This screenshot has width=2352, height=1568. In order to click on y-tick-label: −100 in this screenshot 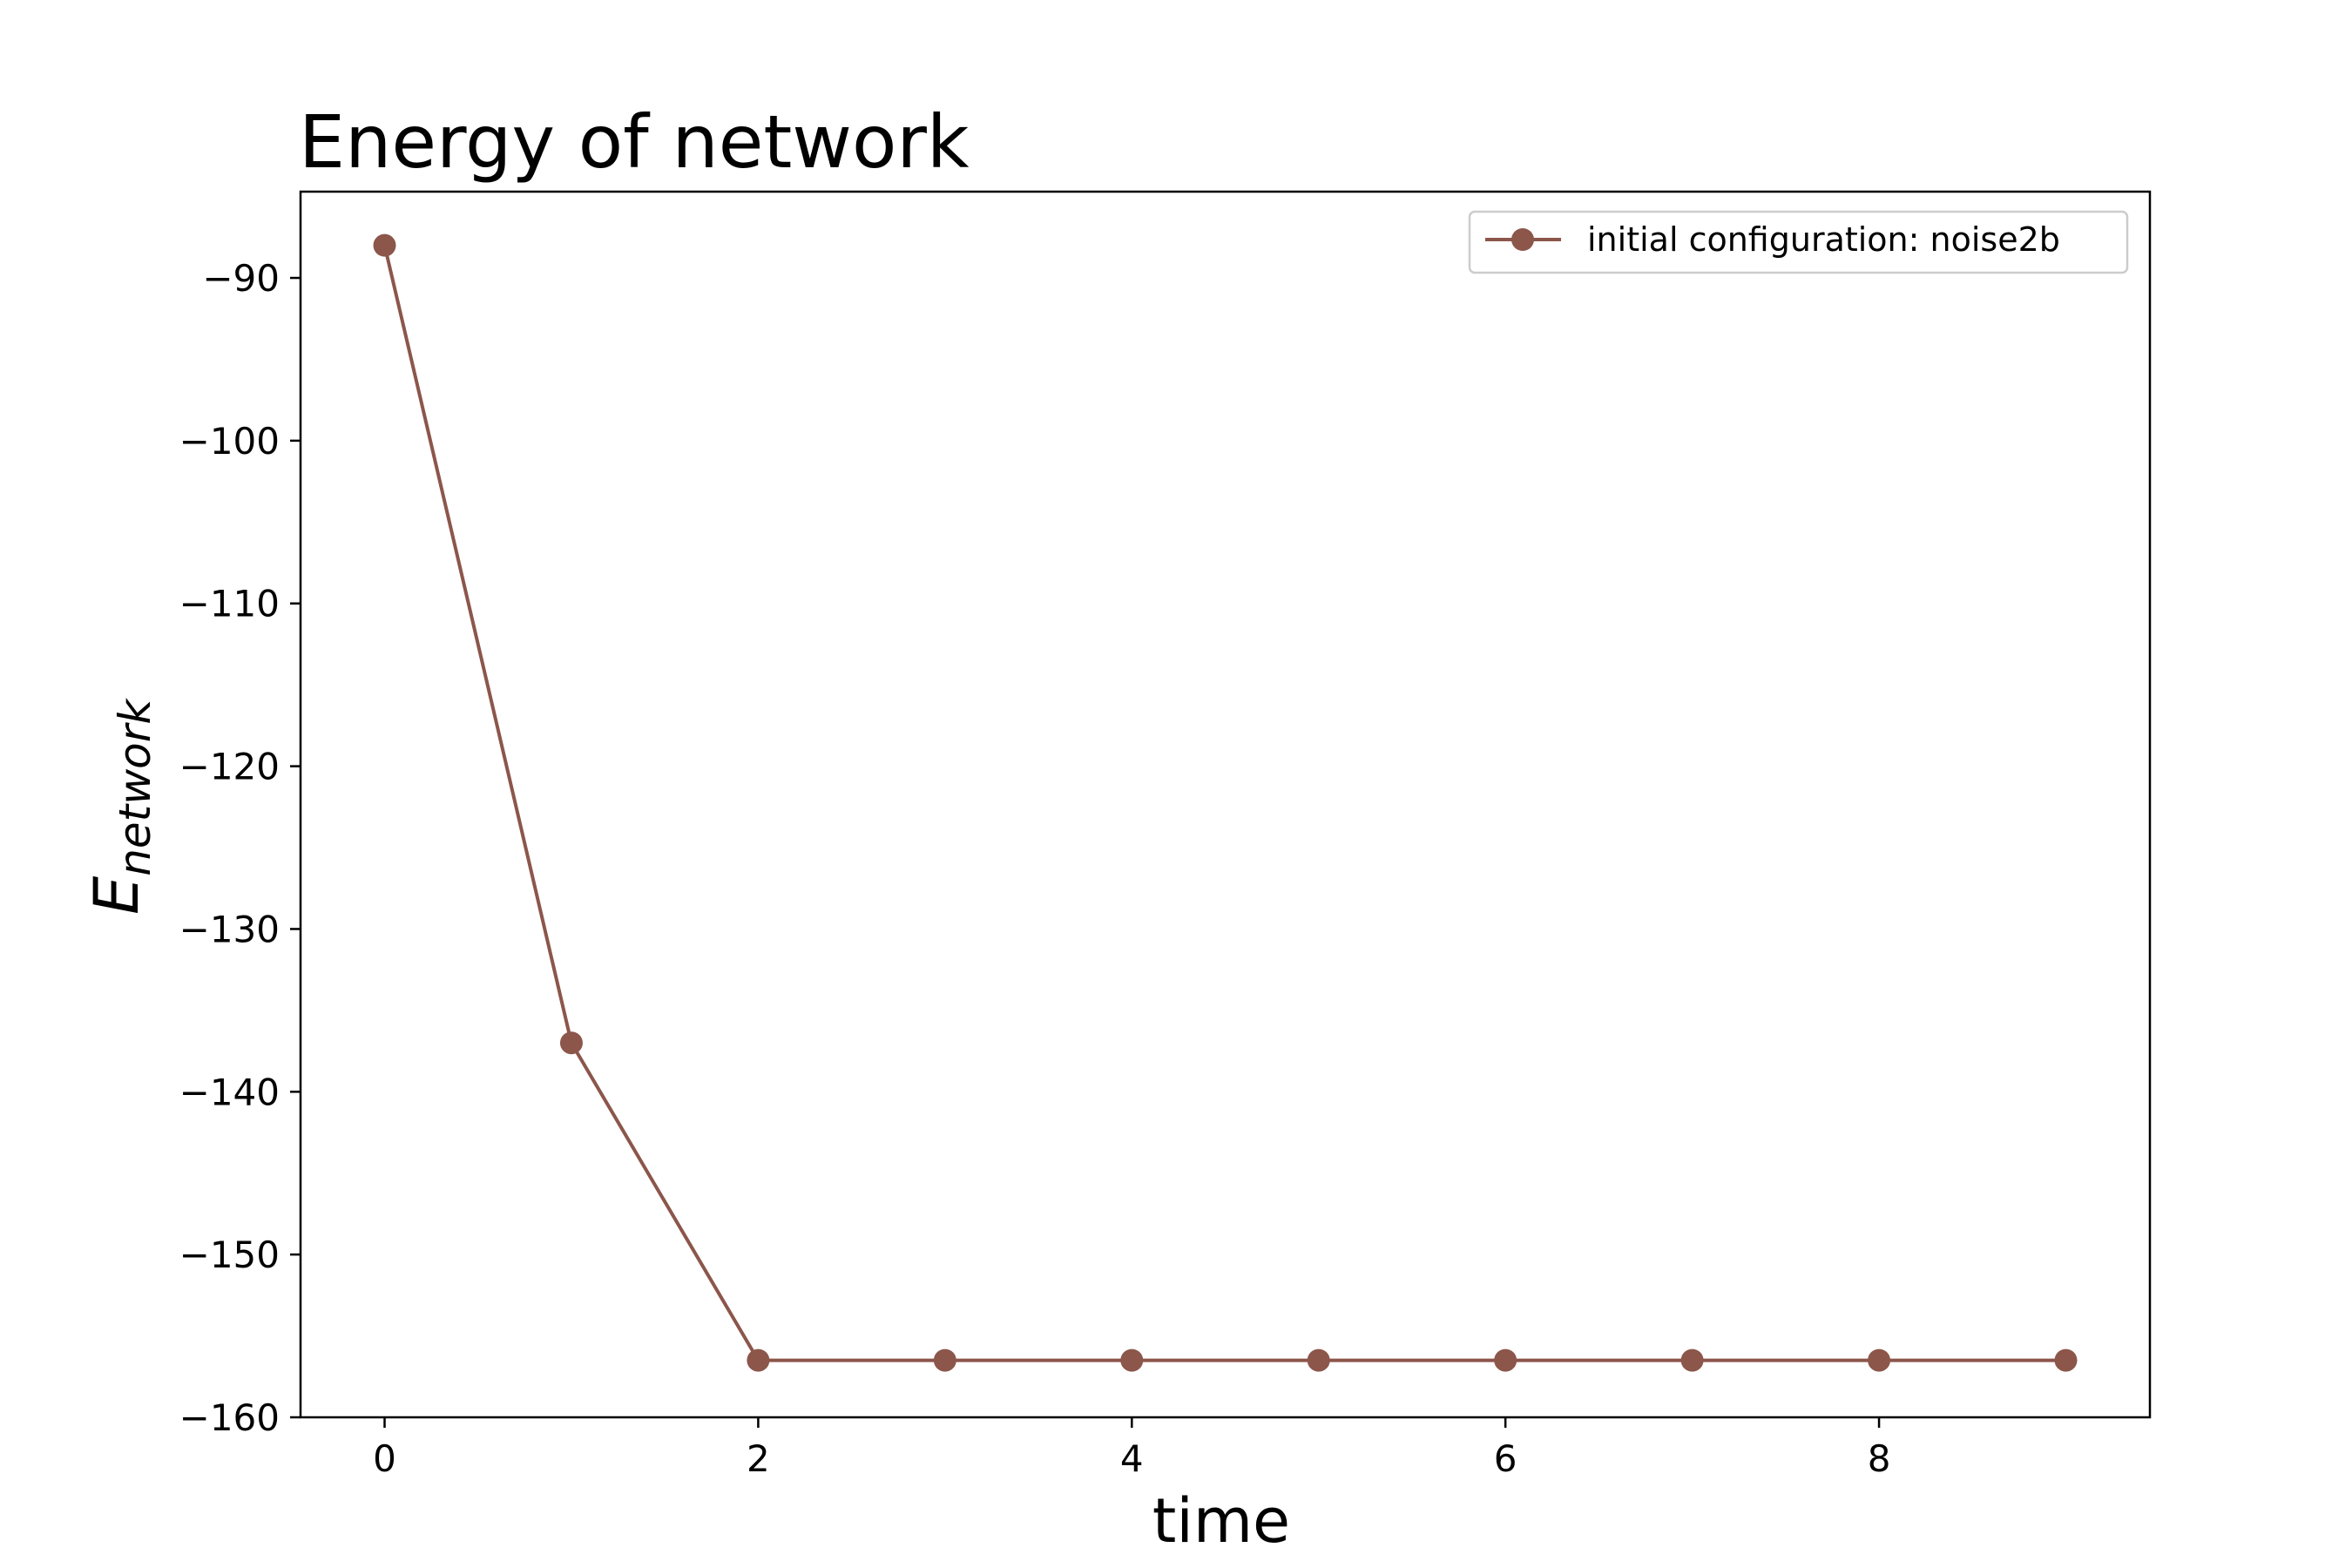, I will do `click(230, 442)`.